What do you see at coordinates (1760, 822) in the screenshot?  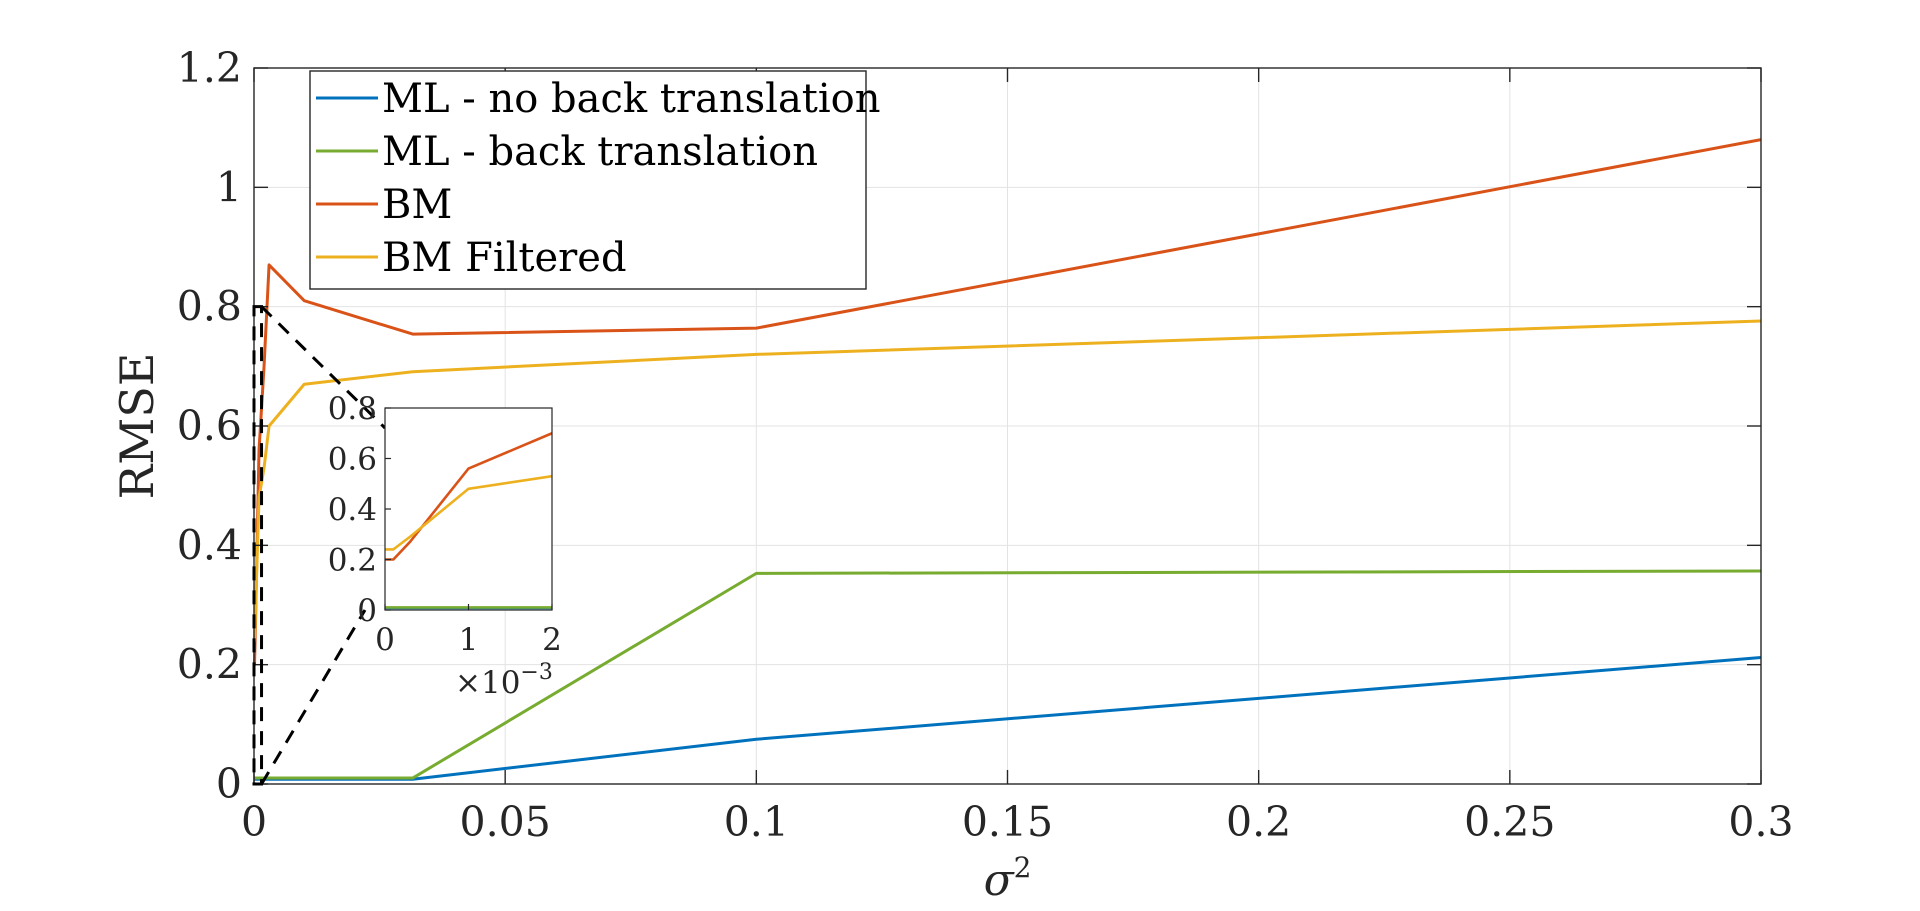 I see `x-tick-label: 0.3` at bounding box center [1760, 822].